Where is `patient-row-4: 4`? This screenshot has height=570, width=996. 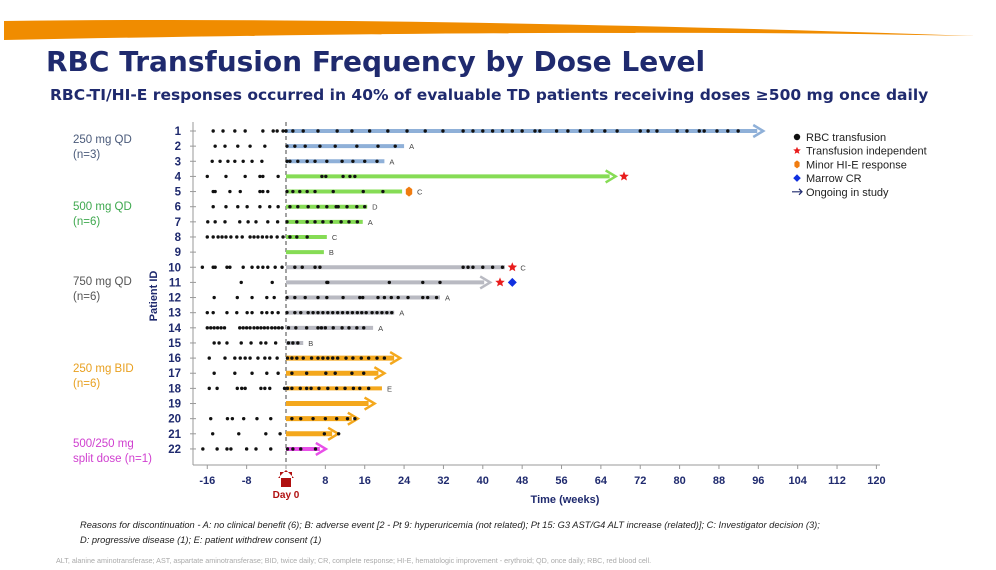
patient-row-4: 4 is located at coordinates (402, 176).